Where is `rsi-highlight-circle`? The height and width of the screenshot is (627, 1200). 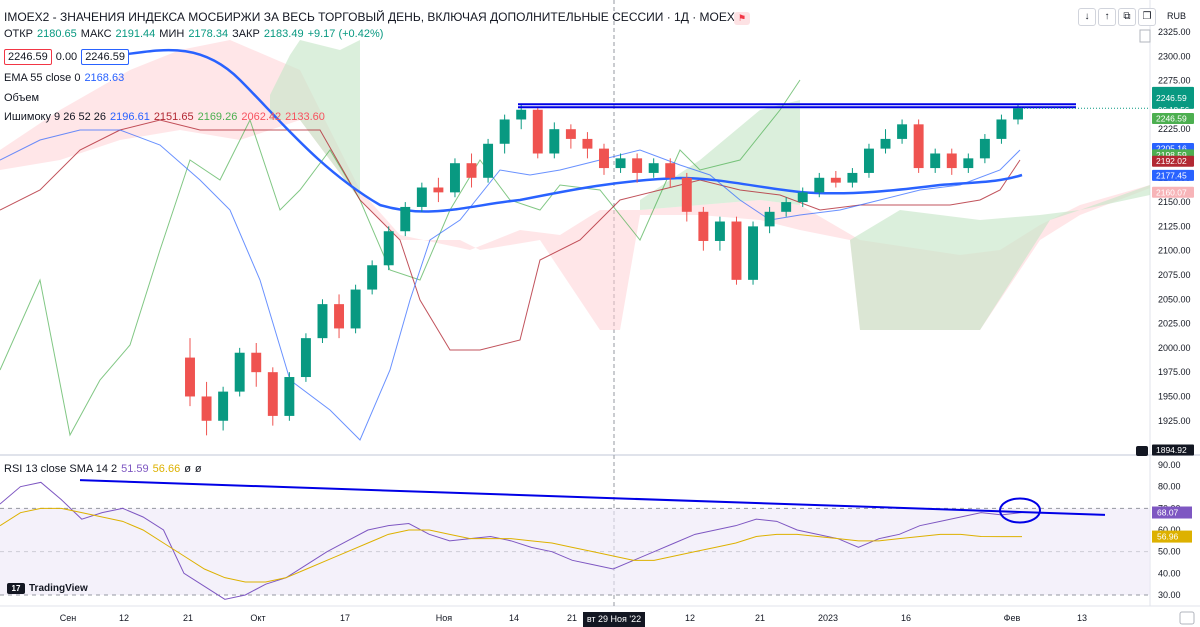
rsi-highlight-circle is located at coordinates (1020, 510).